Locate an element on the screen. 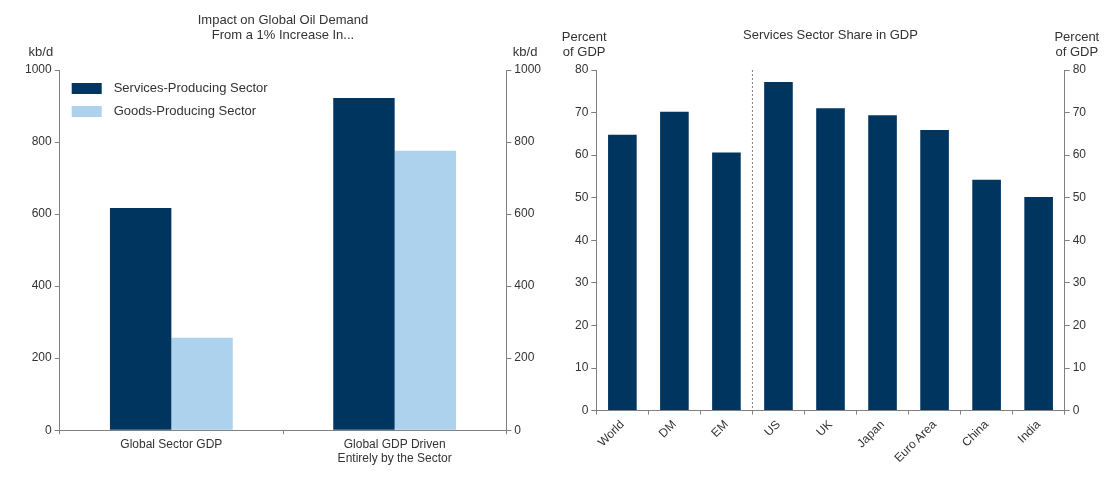 Image resolution: width=1113 pixels, height=481 pixels. y2-axis-title: kb/d is located at coordinates (525, 51).